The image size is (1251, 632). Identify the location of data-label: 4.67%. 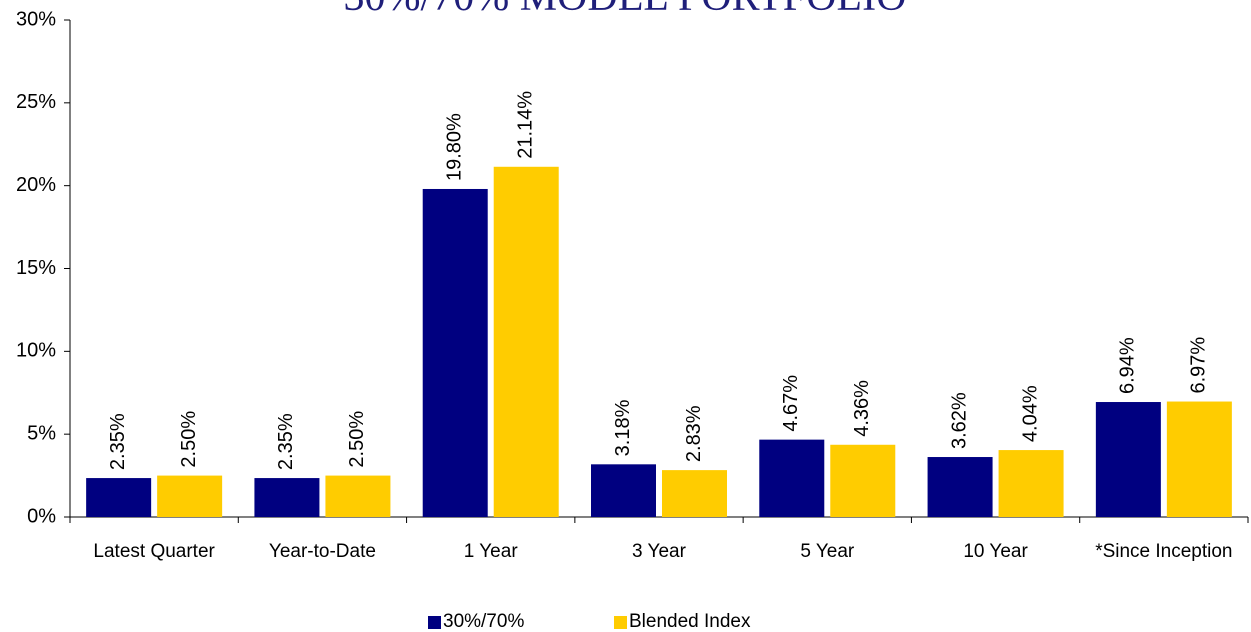
(791, 403).